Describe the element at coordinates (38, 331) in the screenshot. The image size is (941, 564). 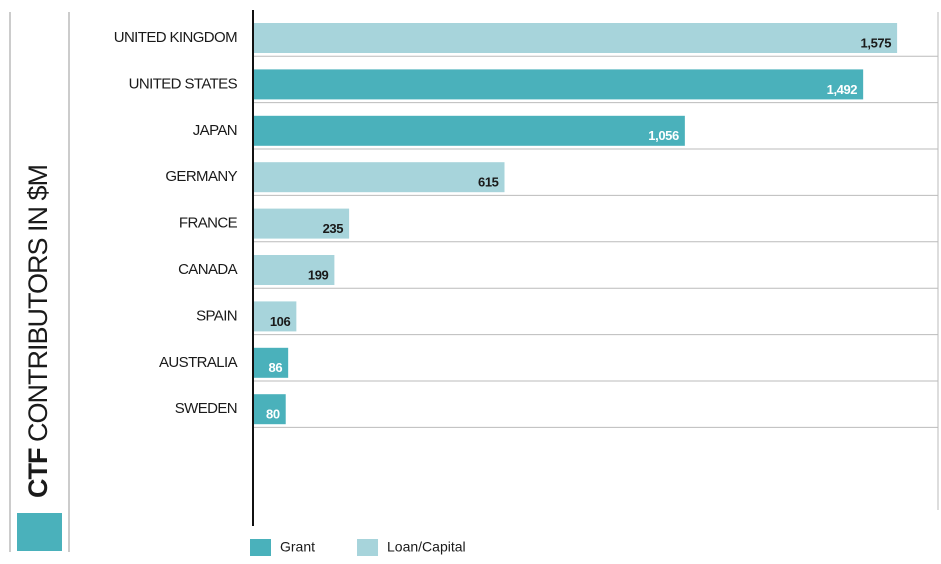
I see `chart-title: CTF CONTRIBUTORS IN $M` at that location.